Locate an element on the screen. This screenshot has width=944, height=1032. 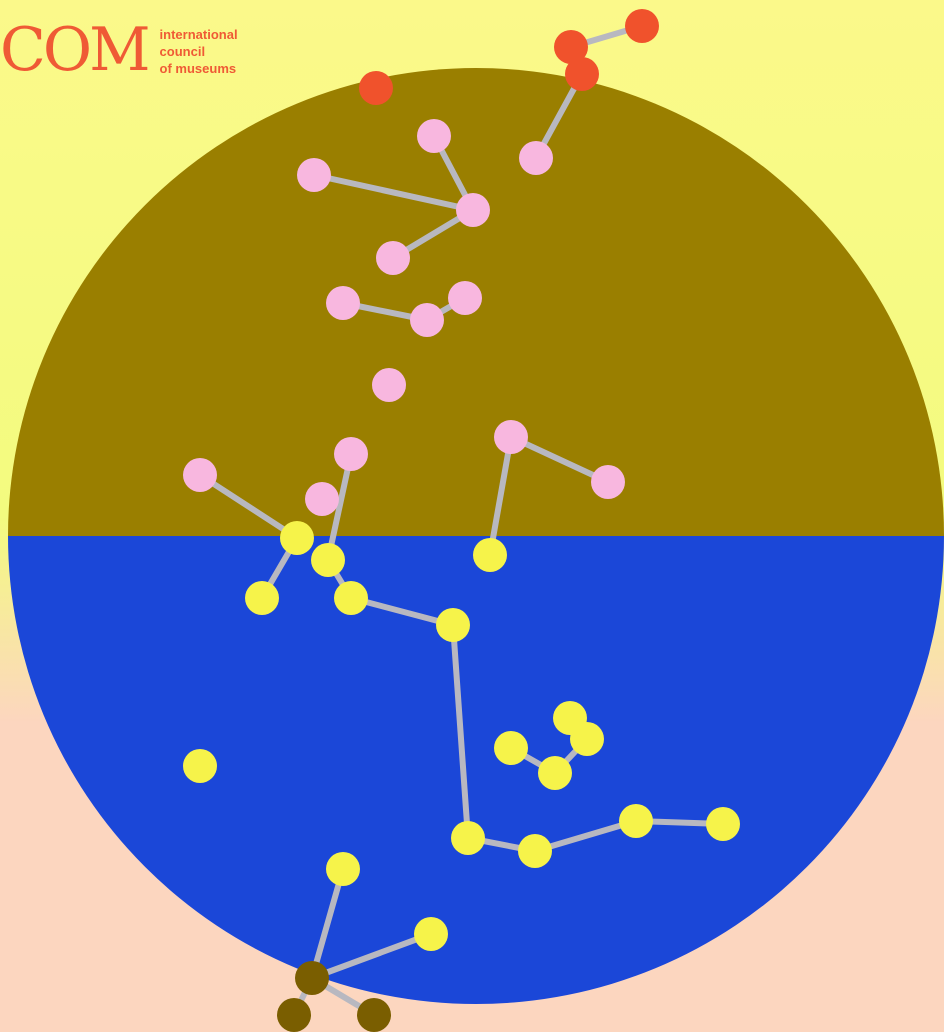
logo-line-3: of museums is located at coordinates (198, 68).